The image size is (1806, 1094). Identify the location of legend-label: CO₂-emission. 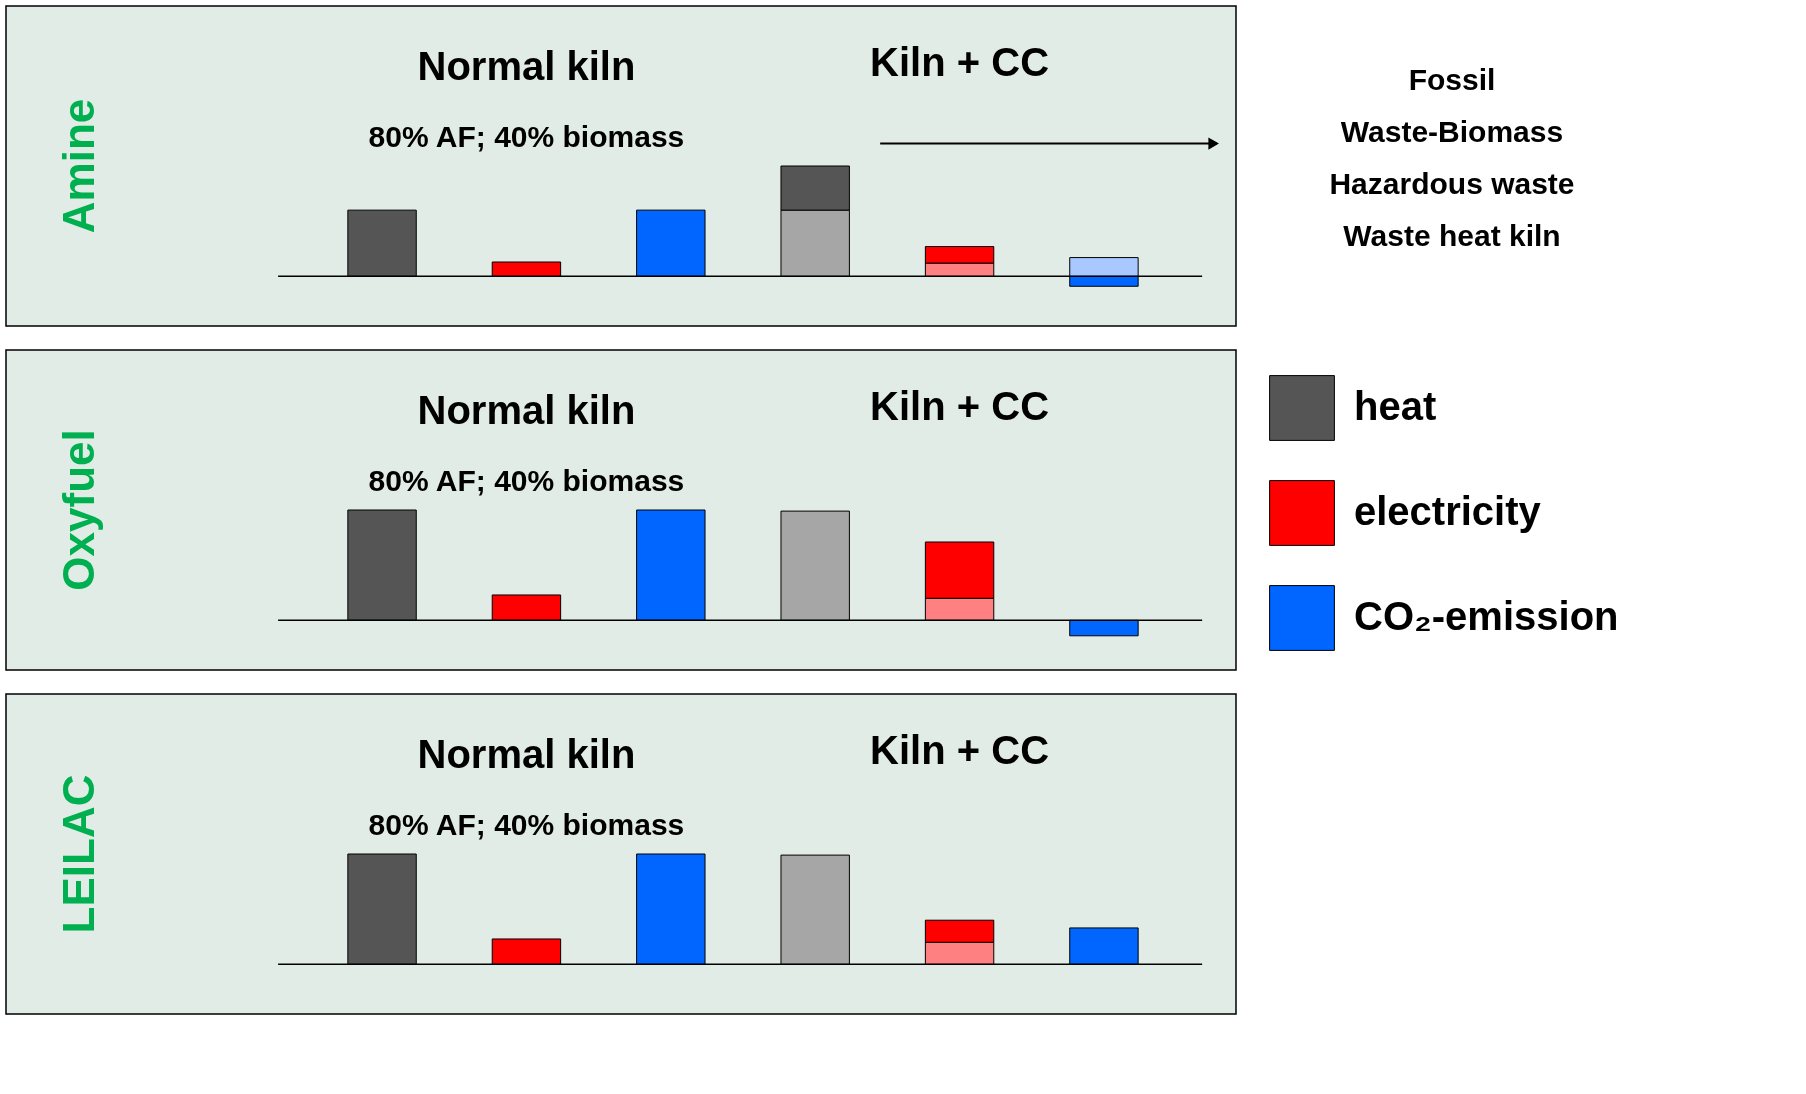
(1486, 616).